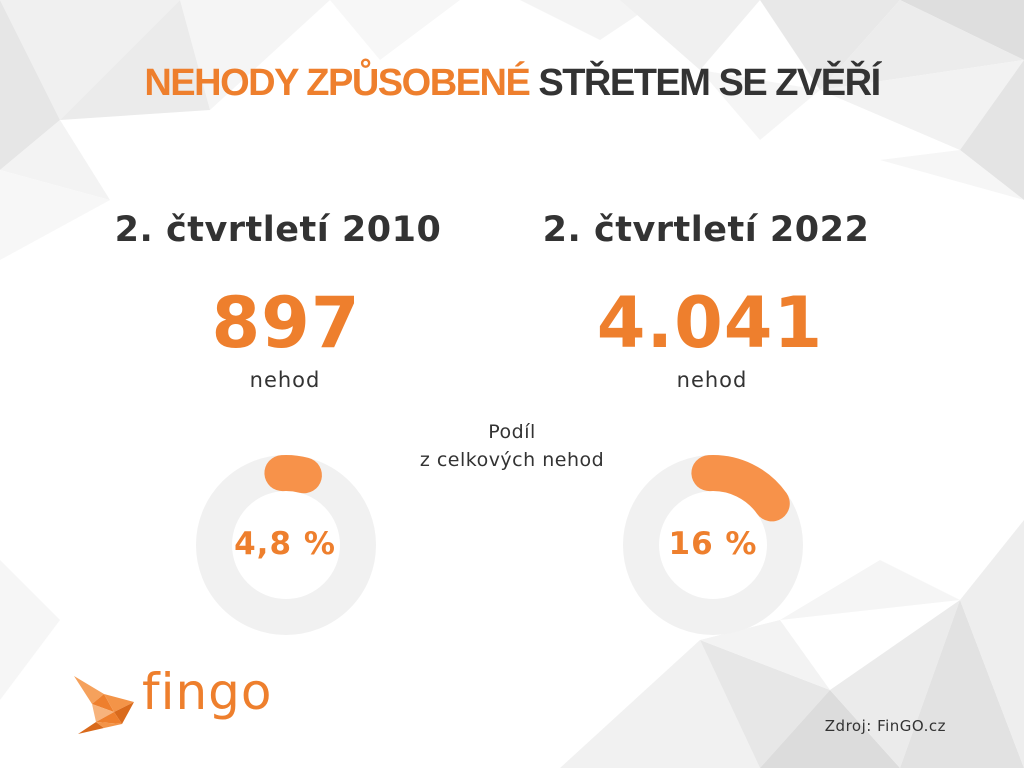  What do you see at coordinates (512, 446) in the screenshot?
I see `share-label: Podíl z celkových nehod` at bounding box center [512, 446].